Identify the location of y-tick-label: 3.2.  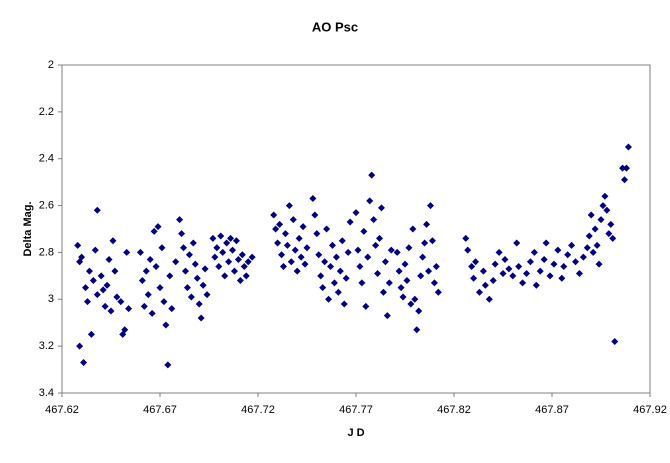
(46, 346).